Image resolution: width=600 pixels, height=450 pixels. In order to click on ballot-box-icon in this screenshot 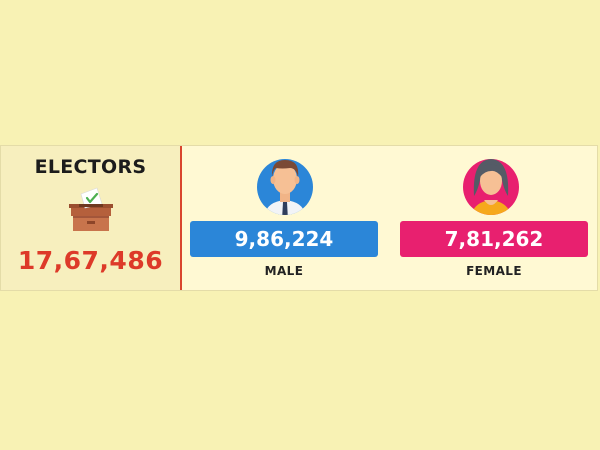, I will do `click(91, 209)`.